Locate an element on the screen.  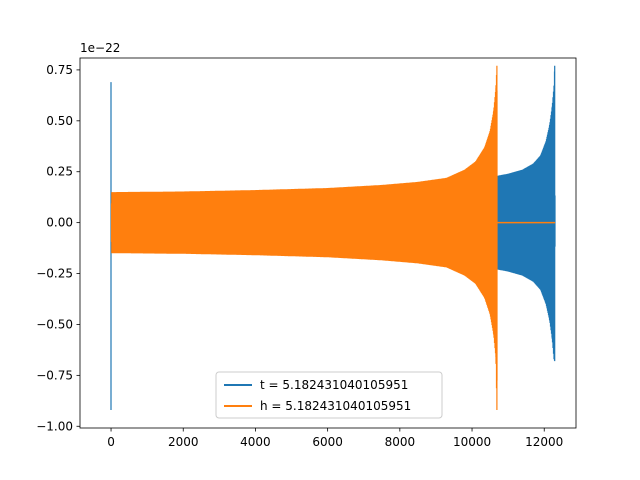
y-tick-label: −0.75 is located at coordinates (54, 375).